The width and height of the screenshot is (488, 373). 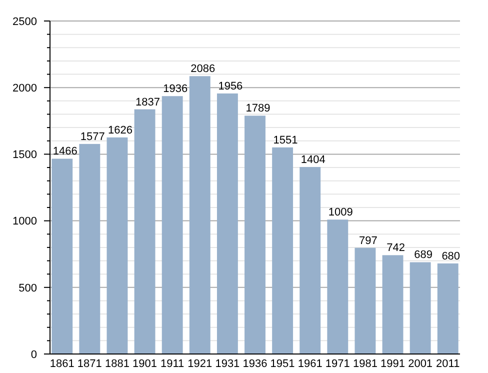 What do you see at coordinates (337, 364) in the screenshot?
I see `x-tick-label: 1971` at bounding box center [337, 364].